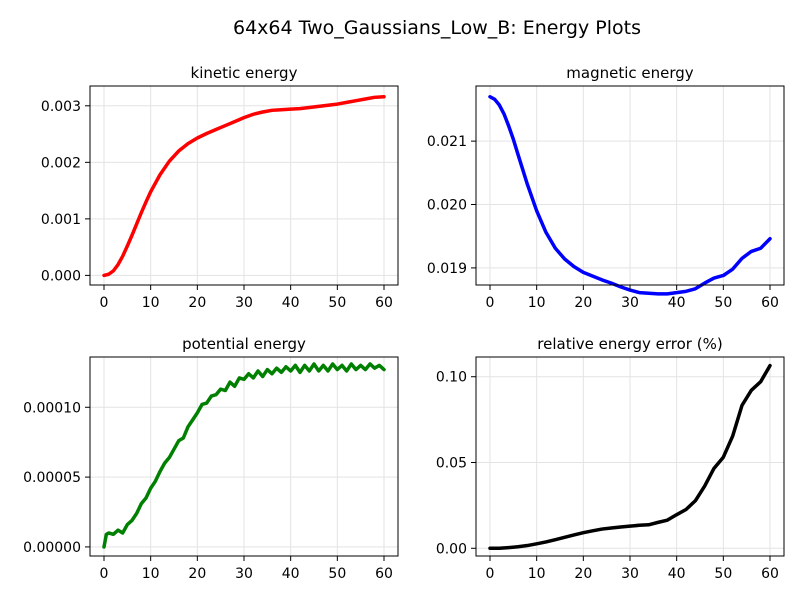 This screenshot has width=800, height=600. Describe the element at coordinates (52, 548) in the screenshot. I see `y-tick-label: 0.00000` at that location.